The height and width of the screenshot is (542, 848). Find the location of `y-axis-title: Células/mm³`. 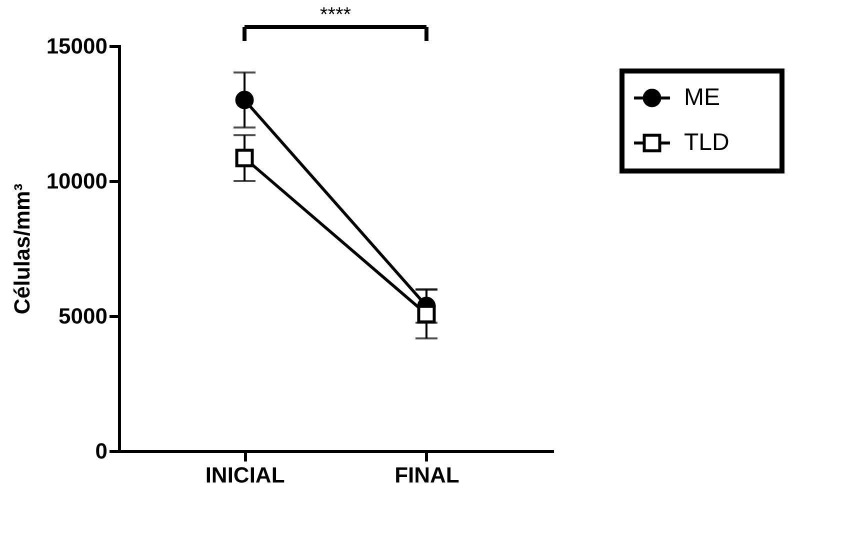

y-axis-title: Células/mm³ is located at coordinates (21, 249).